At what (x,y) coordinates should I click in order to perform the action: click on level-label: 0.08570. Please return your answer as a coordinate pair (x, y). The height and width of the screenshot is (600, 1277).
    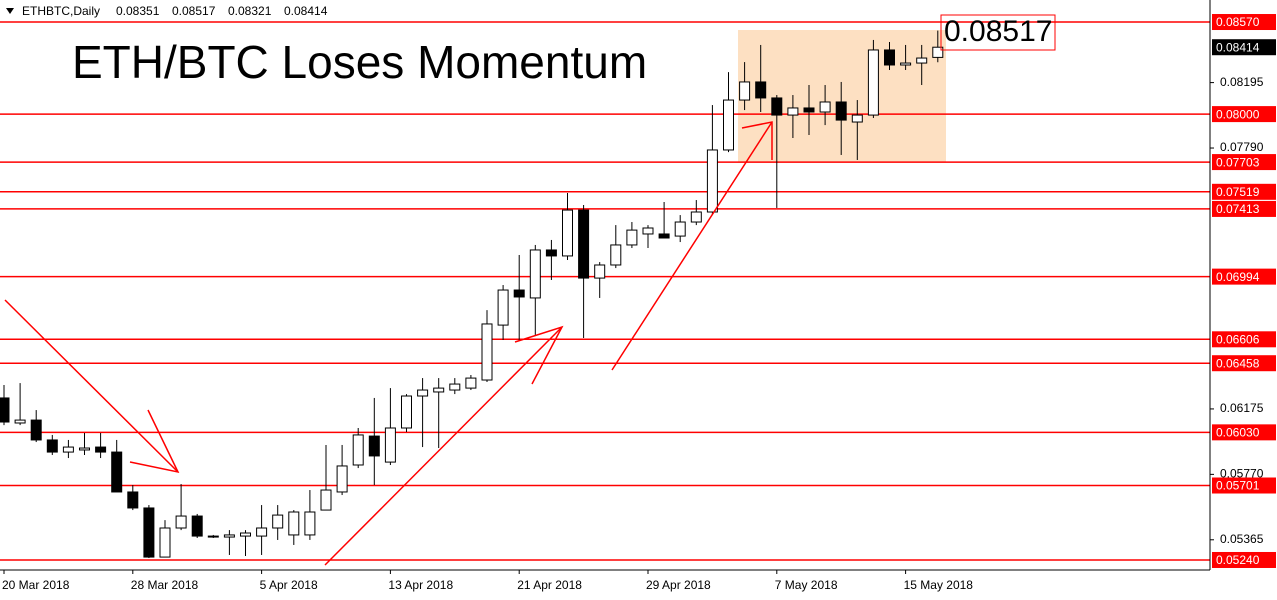
    Looking at the image, I should click on (1238, 22).